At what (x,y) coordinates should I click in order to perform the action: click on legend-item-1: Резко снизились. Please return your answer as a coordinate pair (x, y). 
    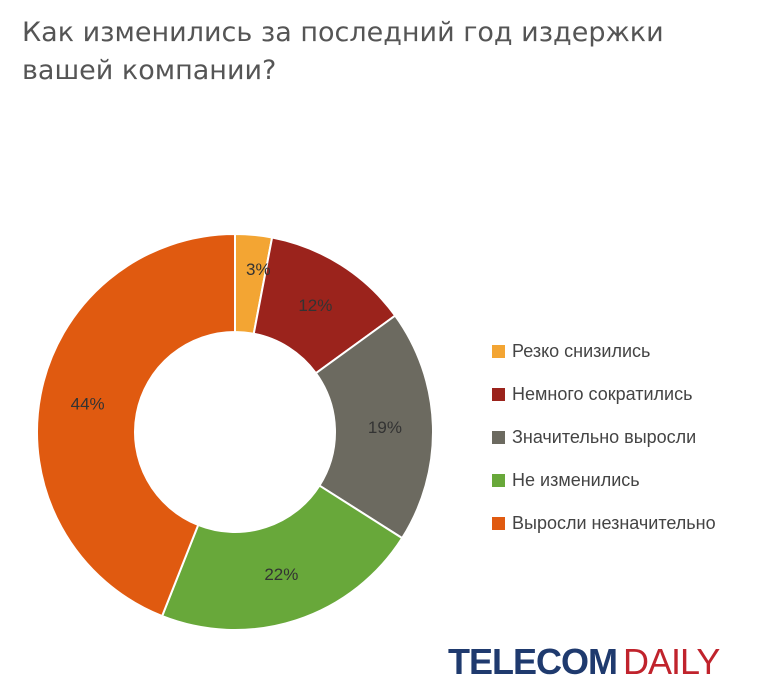
    Looking at the image, I should click on (604, 351).